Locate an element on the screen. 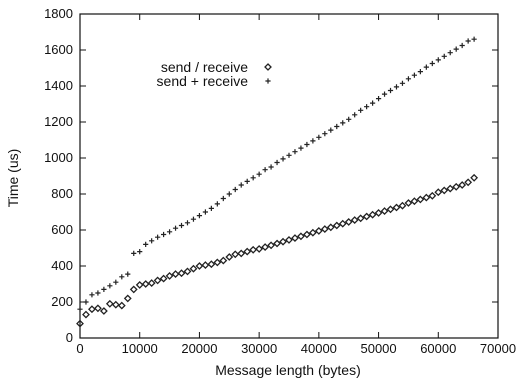  legend-marker-plus is located at coordinates (268, 81).